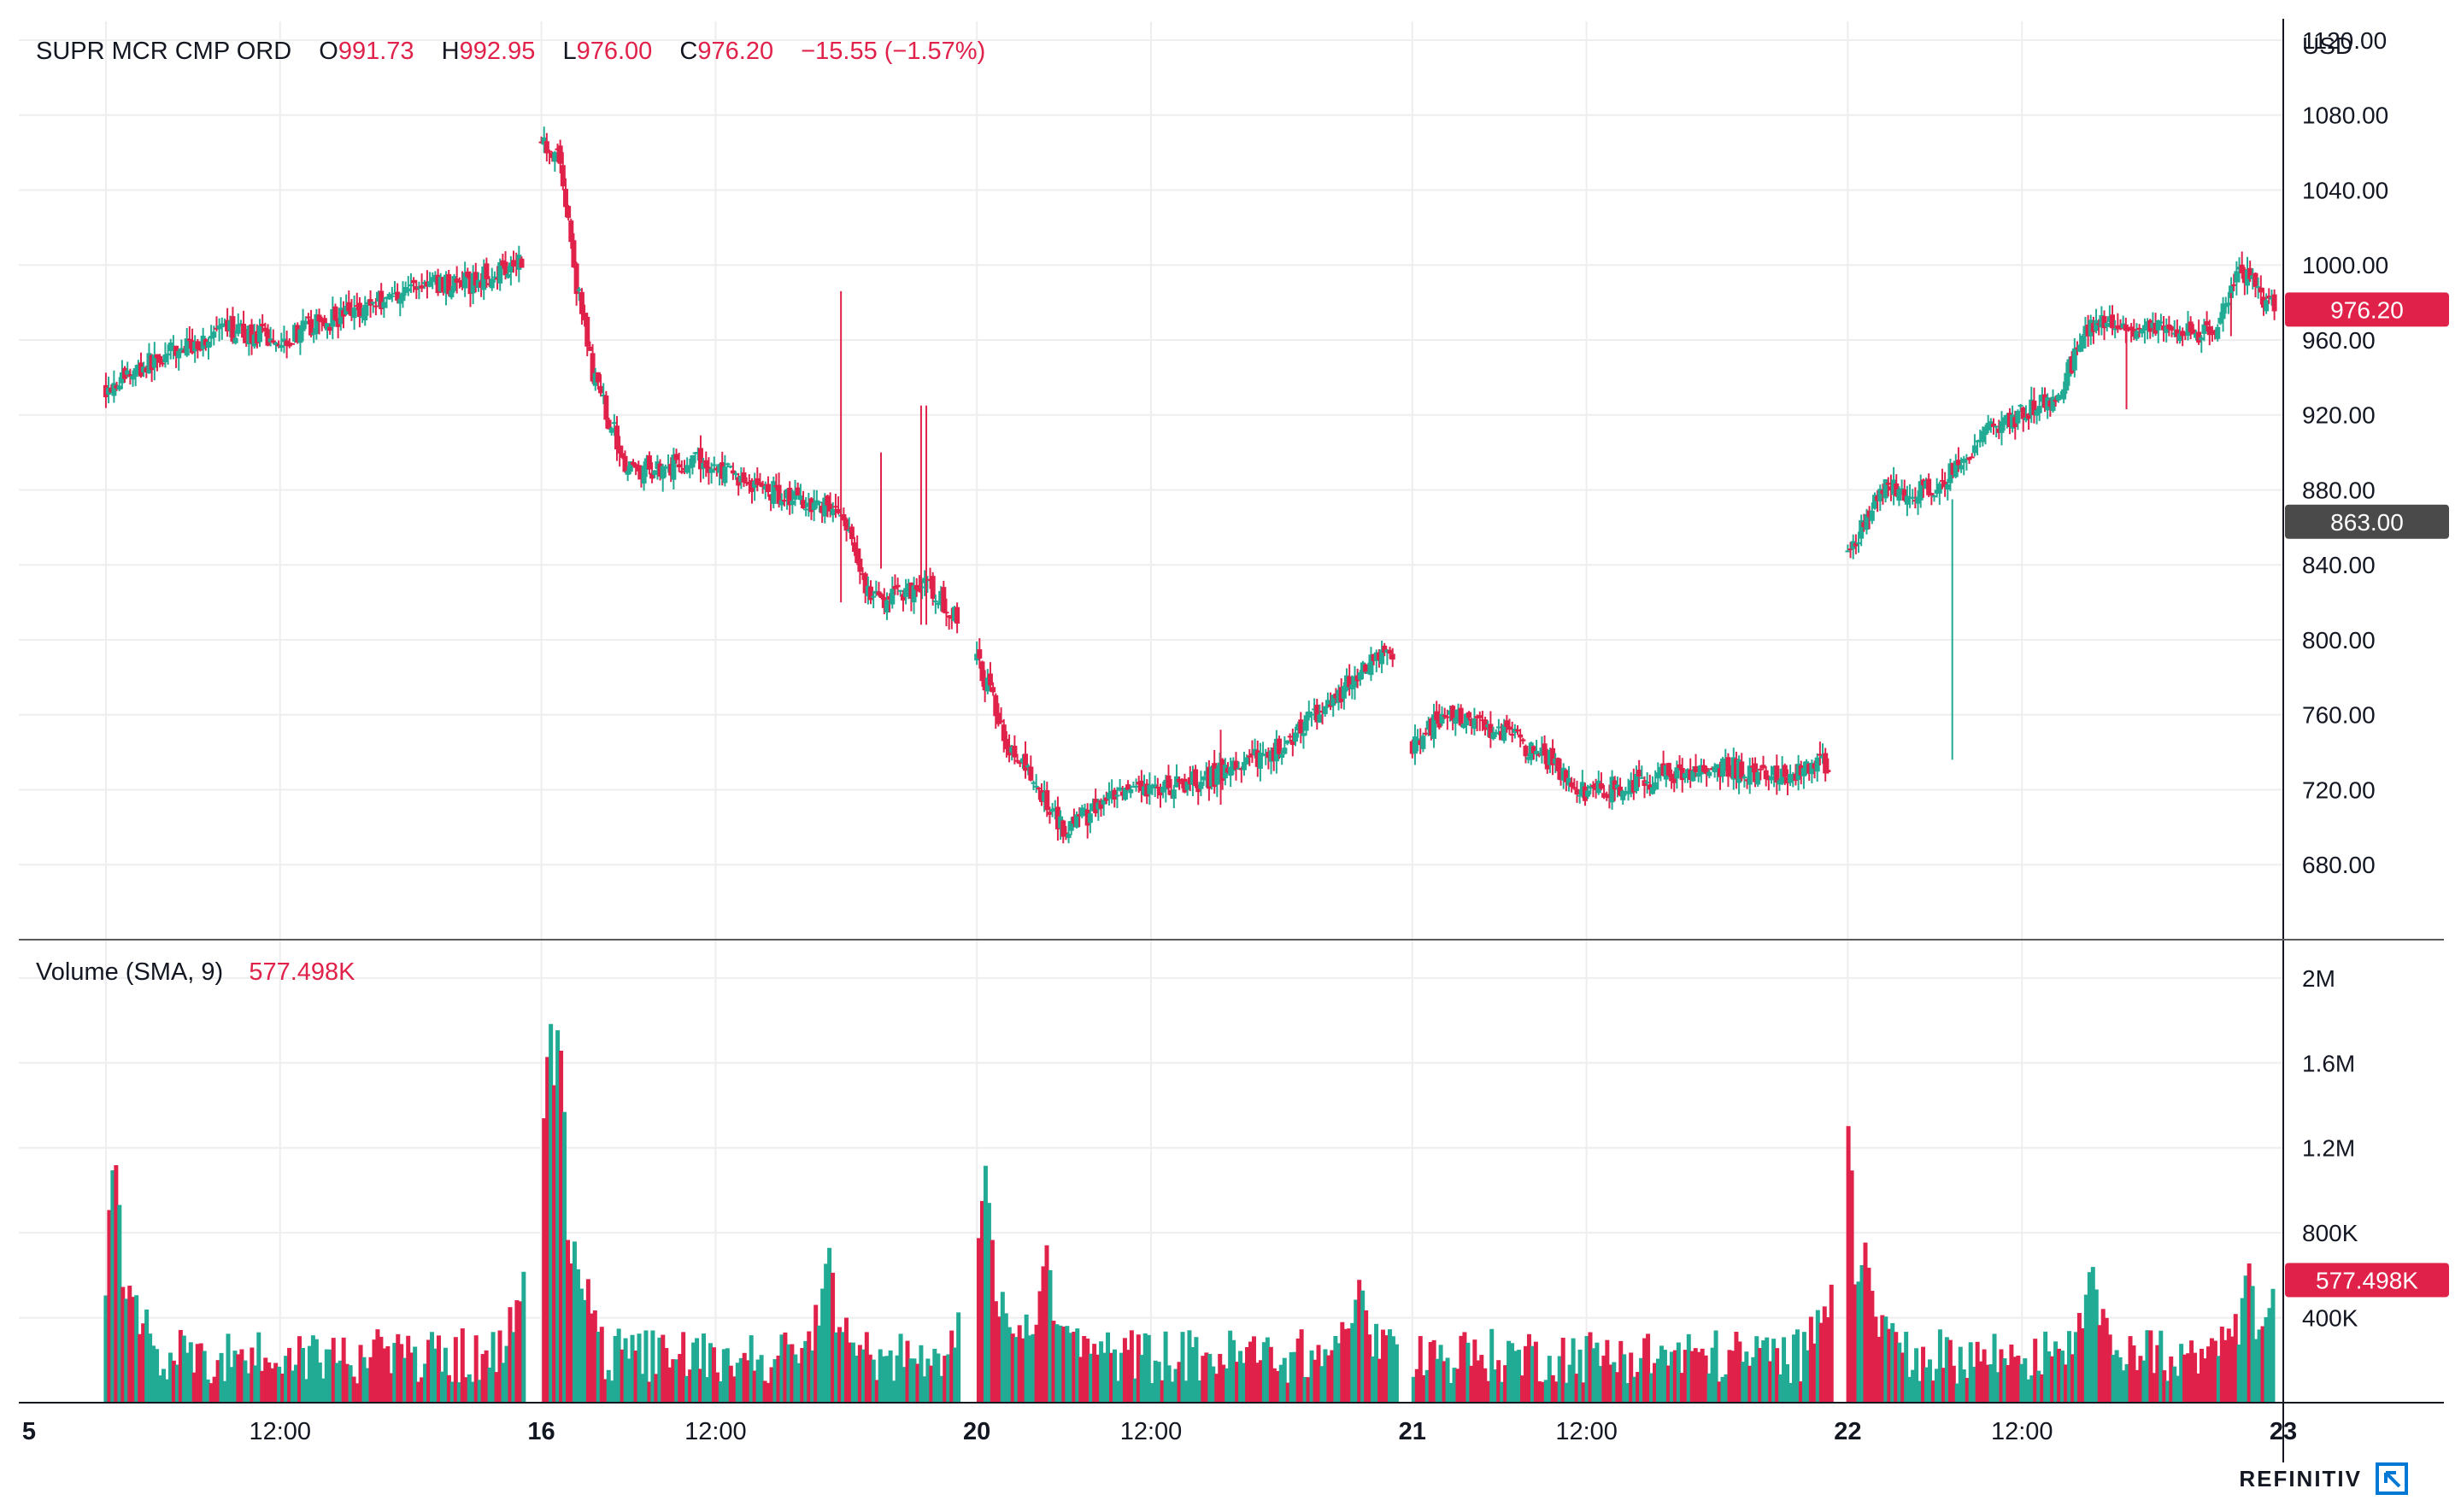 This screenshot has height=1512, width=2461. Describe the element at coordinates (164, 51) in the screenshot. I see `instrument-name: SUPR MCR CMP ORD` at that location.